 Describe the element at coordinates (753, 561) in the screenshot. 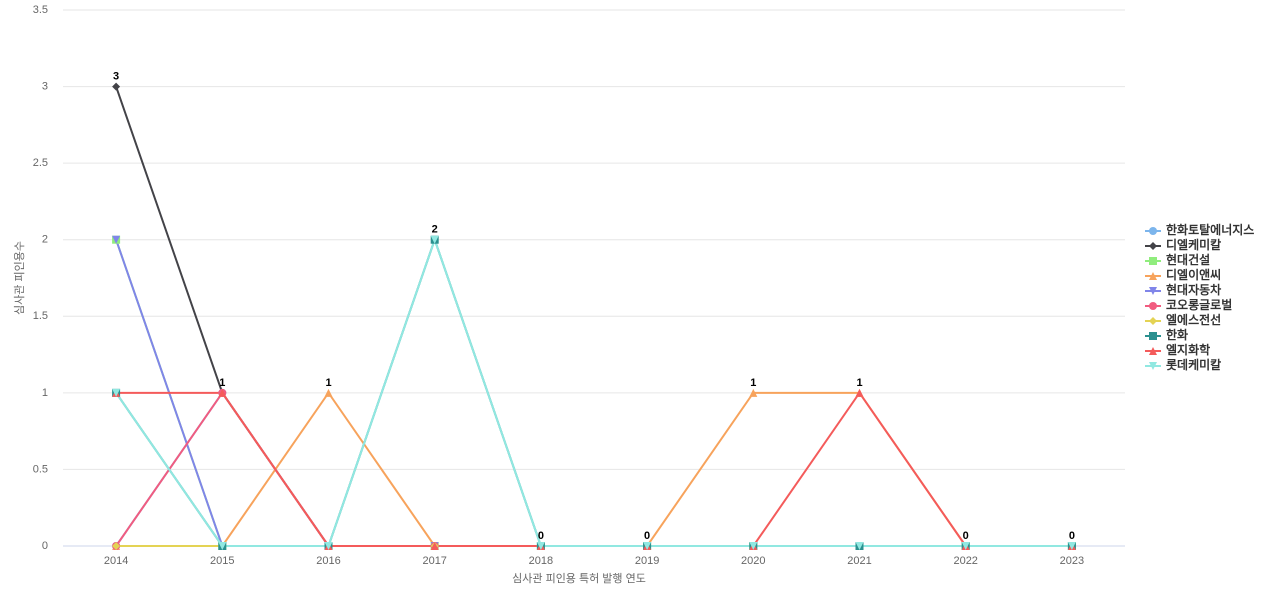

I see `x-tick-label: 2020` at that location.